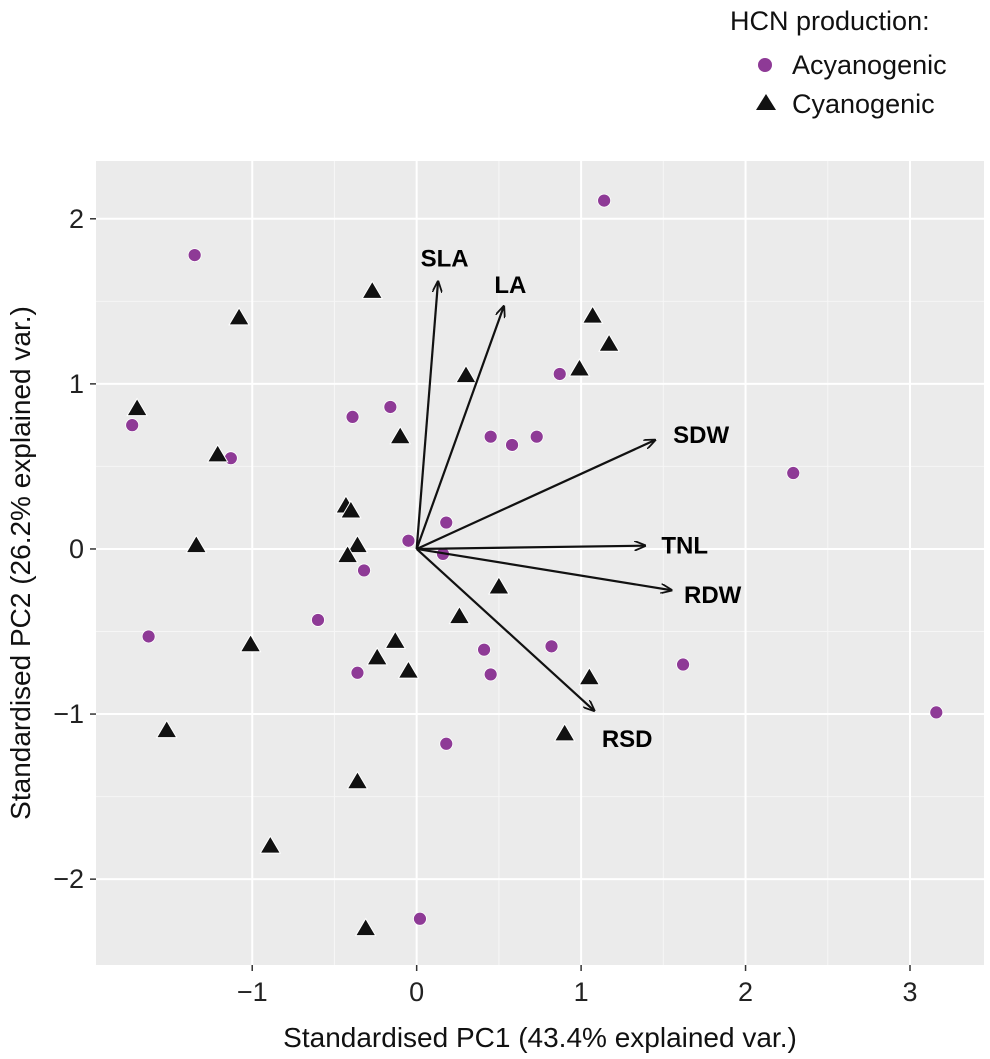  What do you see at coordinates (68, 879) in the screenshot?
I see `y-tick-label: −2` at bounding box center [68, 879].